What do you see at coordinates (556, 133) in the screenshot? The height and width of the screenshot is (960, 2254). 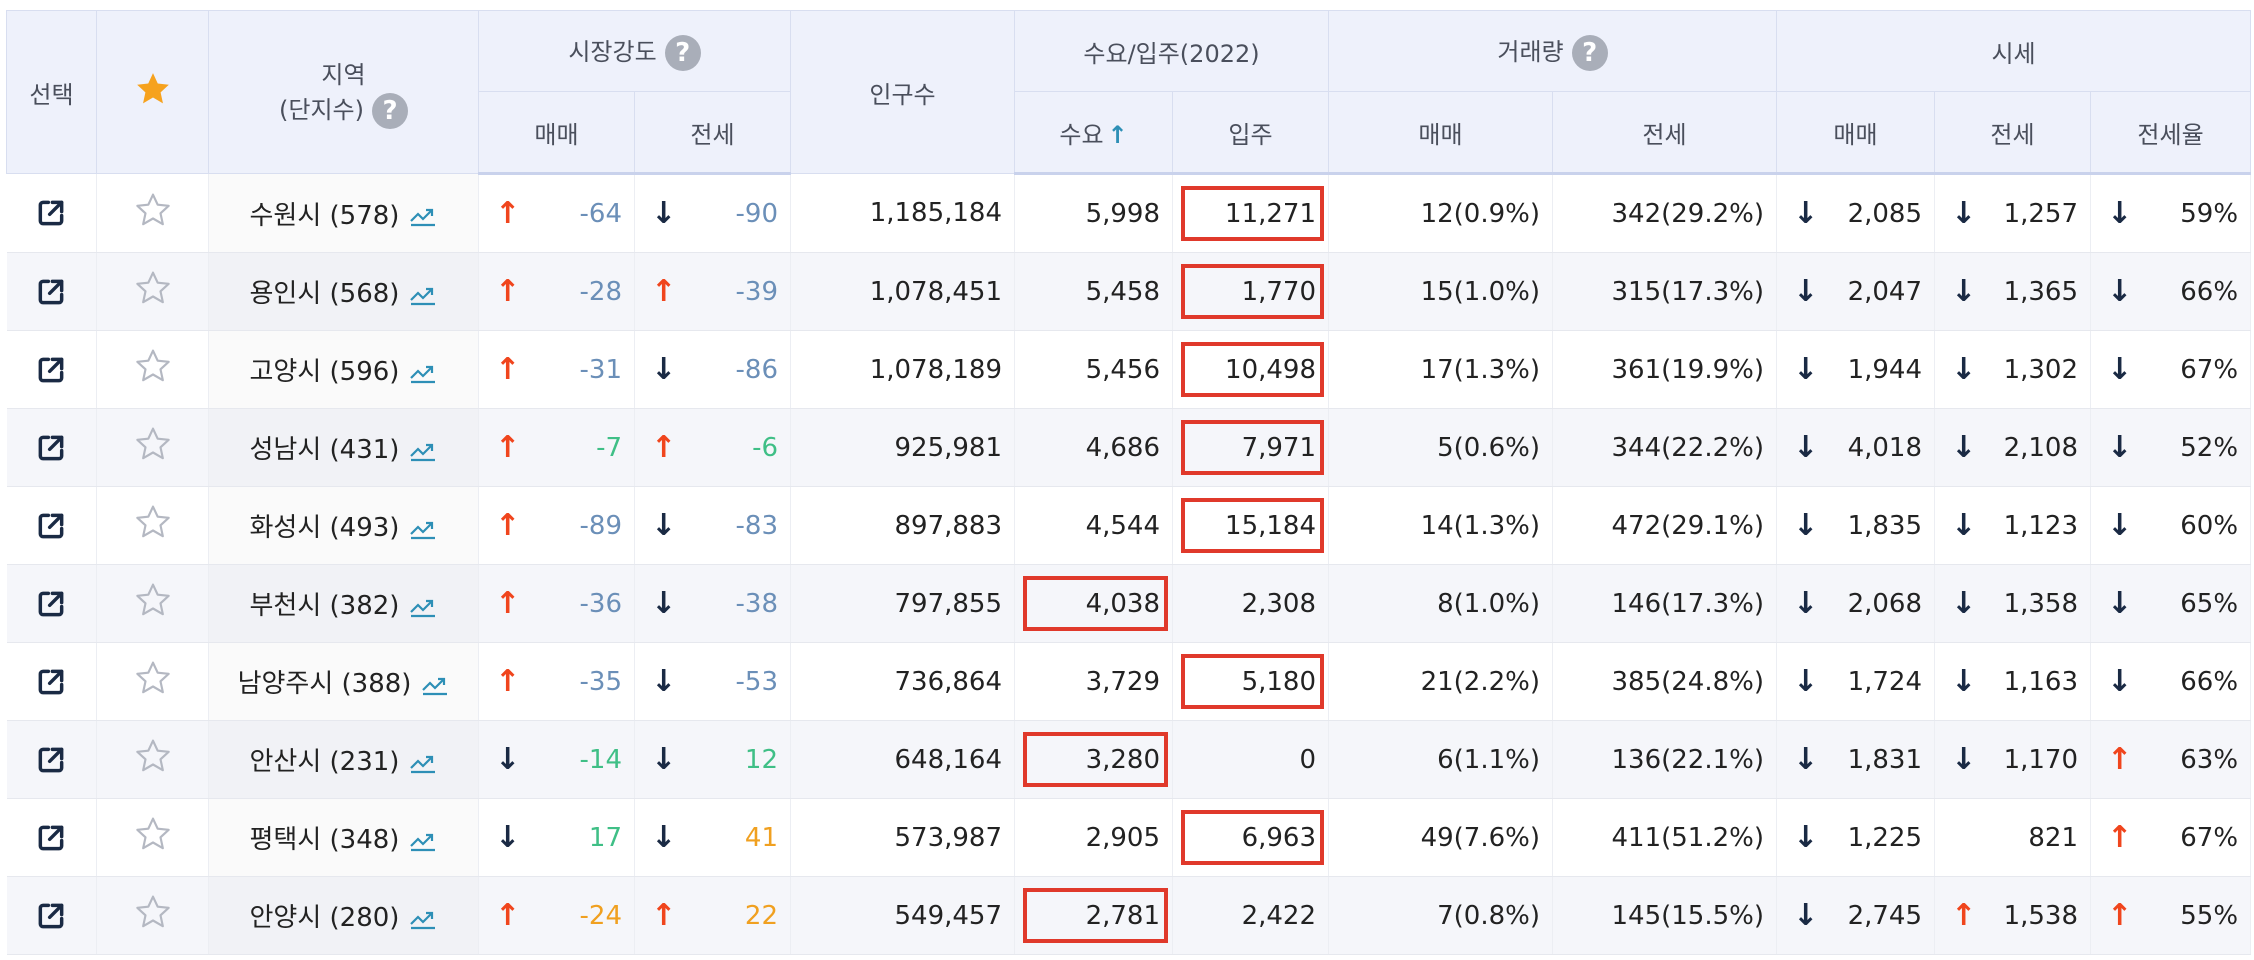 I see `header-ms-sale: 매매` at bounding box center [556, 133].